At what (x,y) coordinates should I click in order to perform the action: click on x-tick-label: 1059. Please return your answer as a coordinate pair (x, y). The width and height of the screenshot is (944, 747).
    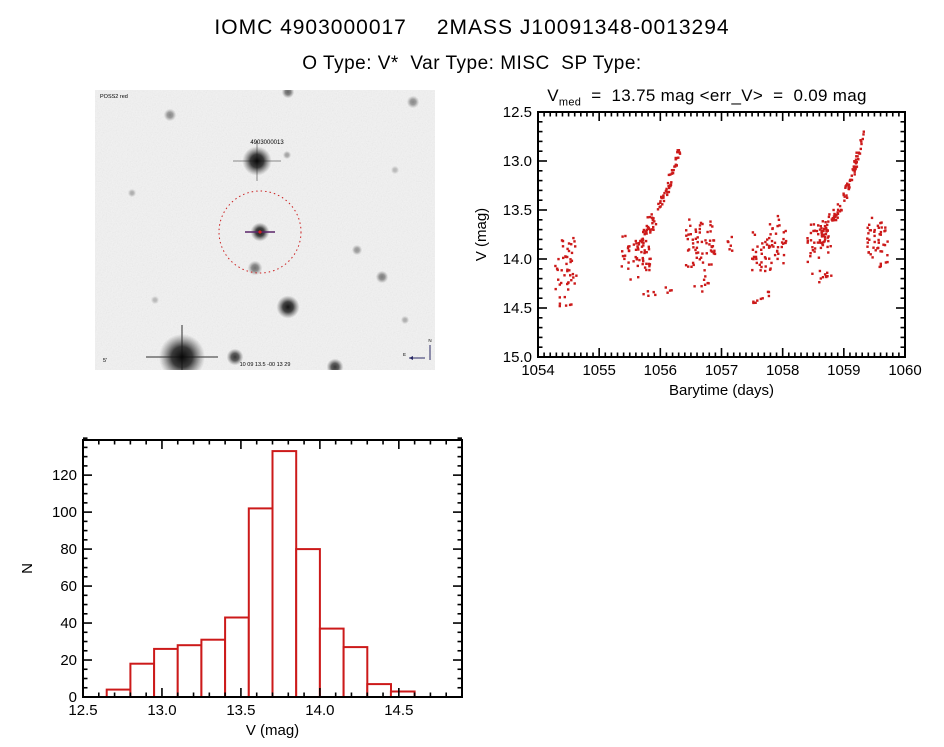
    Looking at the image, I should click on (843, 370).